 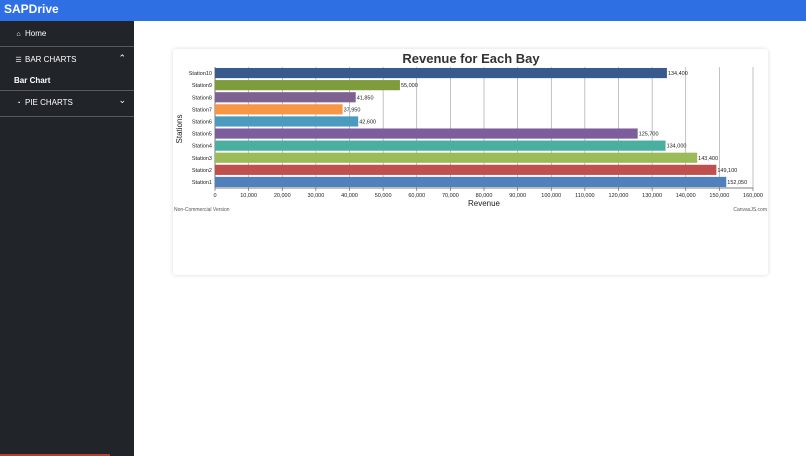 What do you see at coordinates (517, 196) in the screenshot?
I see `x-tick-label: 90,000` at bounding box center [517, 196].